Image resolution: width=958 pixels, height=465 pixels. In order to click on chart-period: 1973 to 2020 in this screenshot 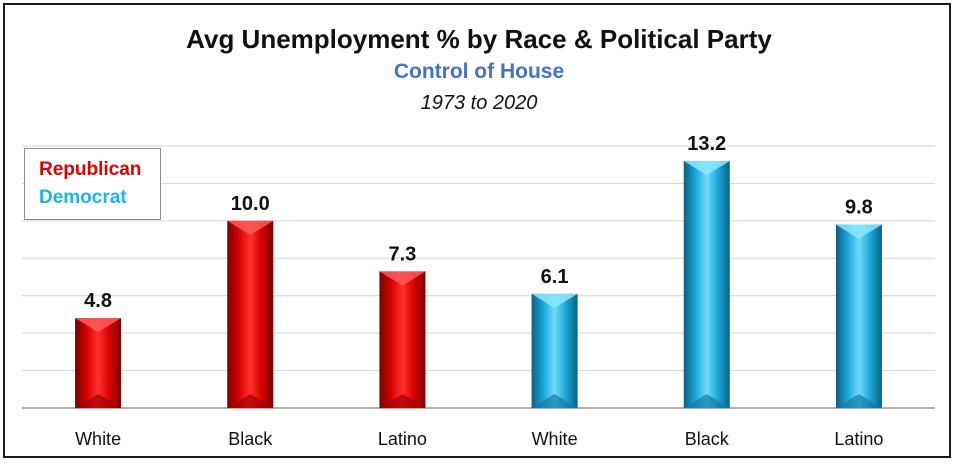, I will do `click(479, 103)`.